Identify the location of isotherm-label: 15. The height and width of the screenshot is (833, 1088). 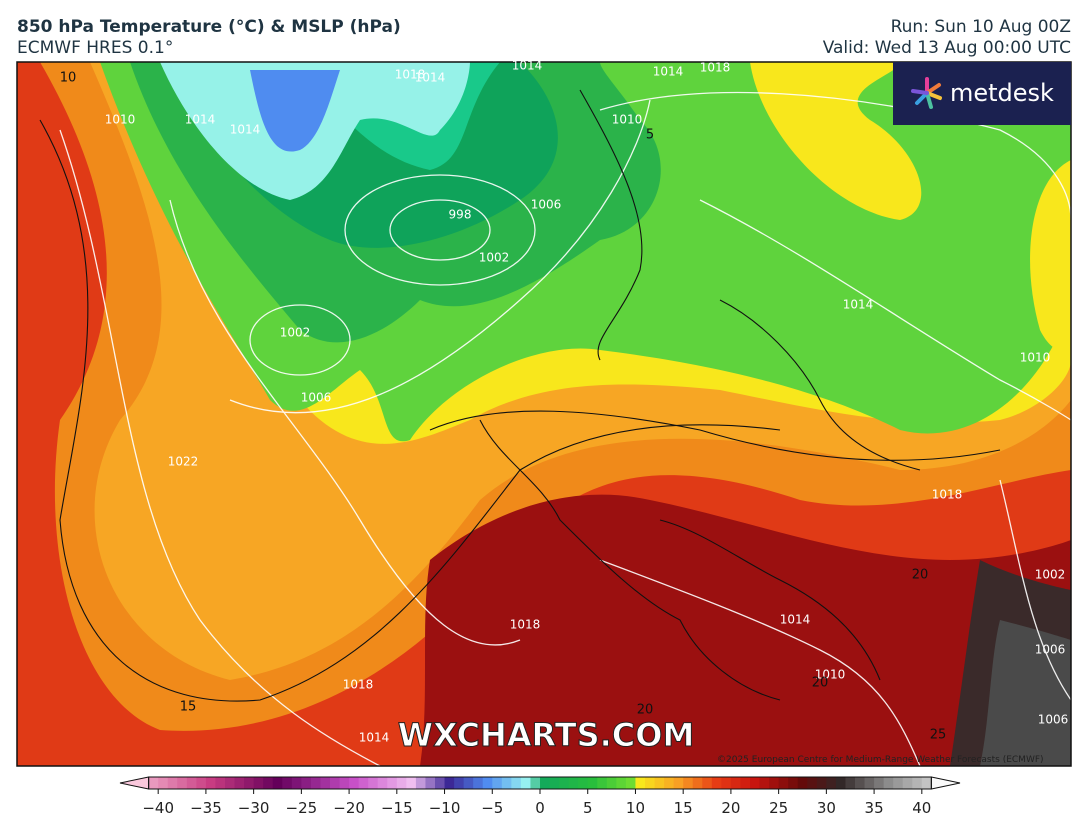
(188, 707).